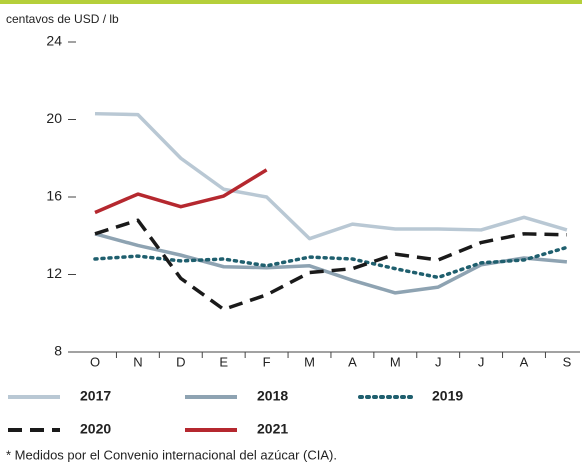 This screenshot has height=472, width=582. Describe the element at coordinates (54, 118) in the screenshot. I see `y-tick-label: 20` at that location.